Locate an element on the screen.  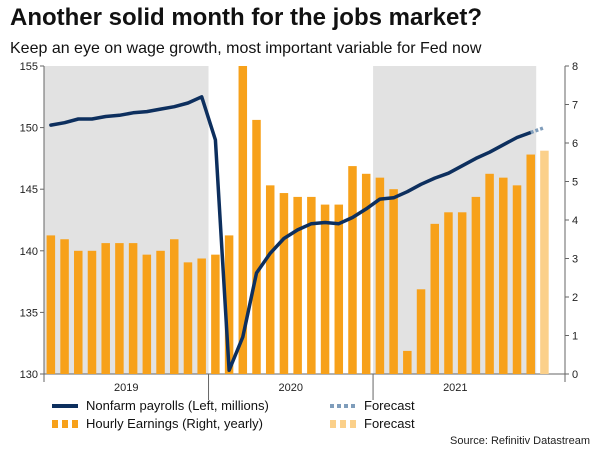
left-tick-label: 150 is located at coordinates (29, 129).